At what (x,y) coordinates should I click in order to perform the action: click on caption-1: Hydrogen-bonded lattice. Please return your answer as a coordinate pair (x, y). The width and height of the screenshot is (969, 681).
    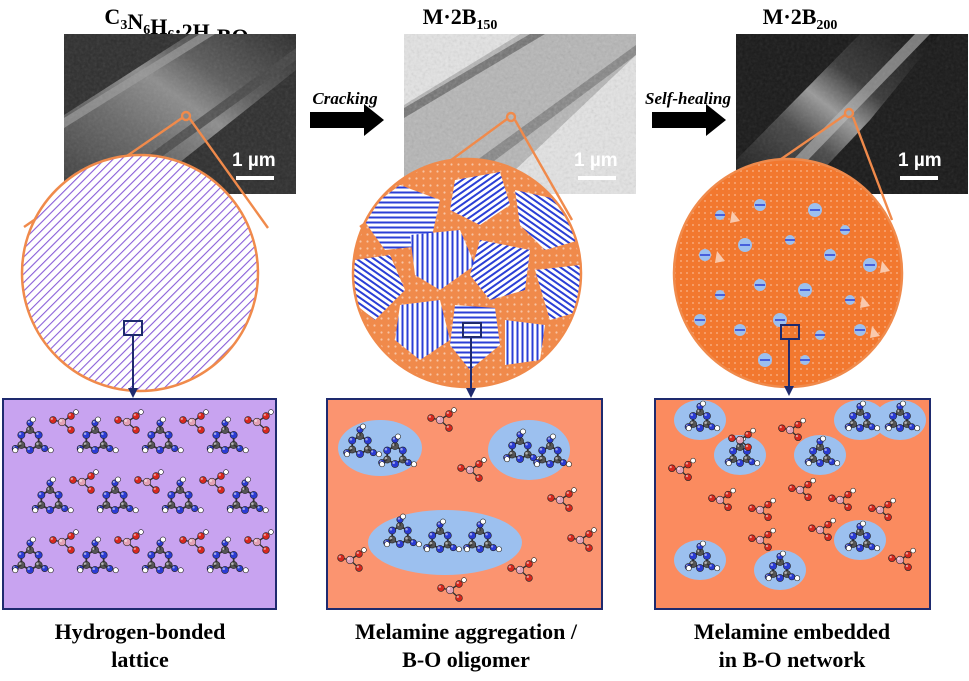
    Looking at the image, I should click on (145, 646).